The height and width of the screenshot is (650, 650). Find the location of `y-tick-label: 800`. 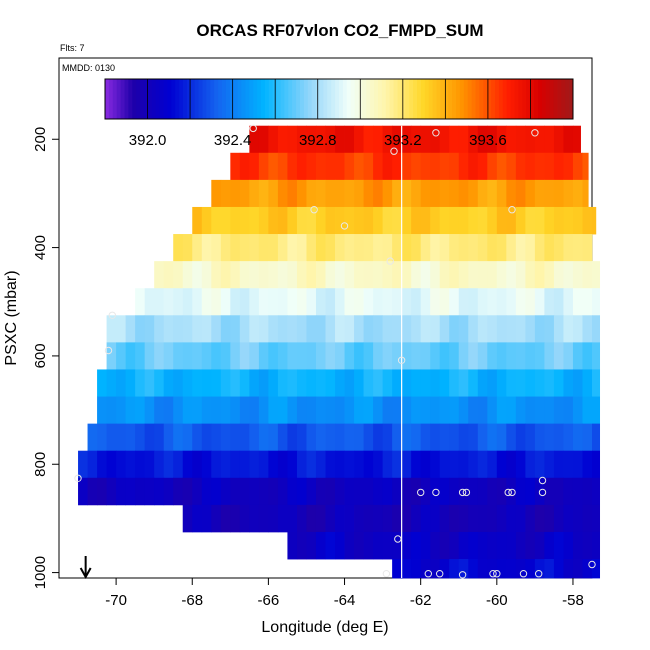

y-tick-label: 800 is located at coordinates (40, 464).